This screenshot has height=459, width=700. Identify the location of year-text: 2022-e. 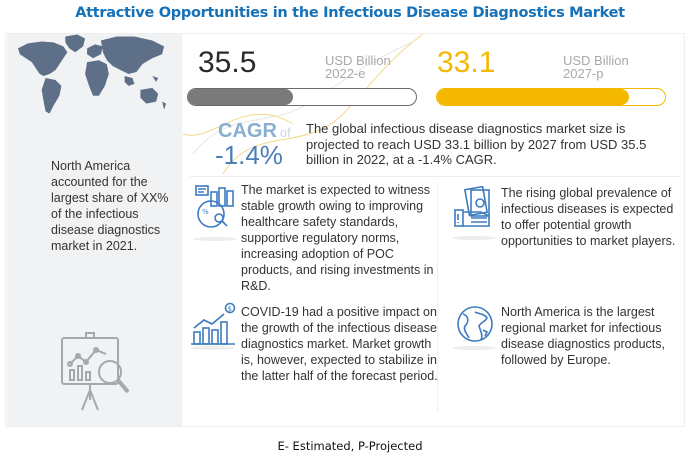
(345, 73).